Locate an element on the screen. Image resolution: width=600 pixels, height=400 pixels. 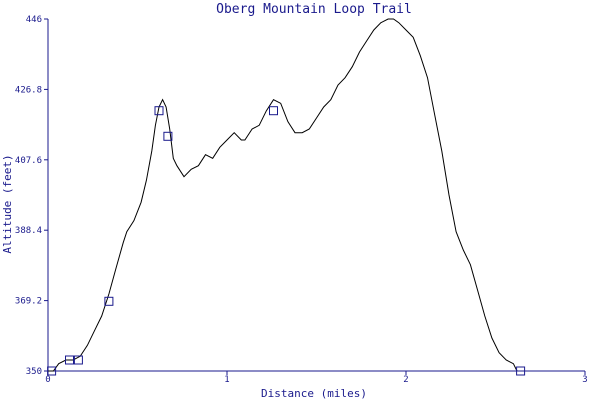
y-tick-label: 388.4 is located at coordinates (28, 231).